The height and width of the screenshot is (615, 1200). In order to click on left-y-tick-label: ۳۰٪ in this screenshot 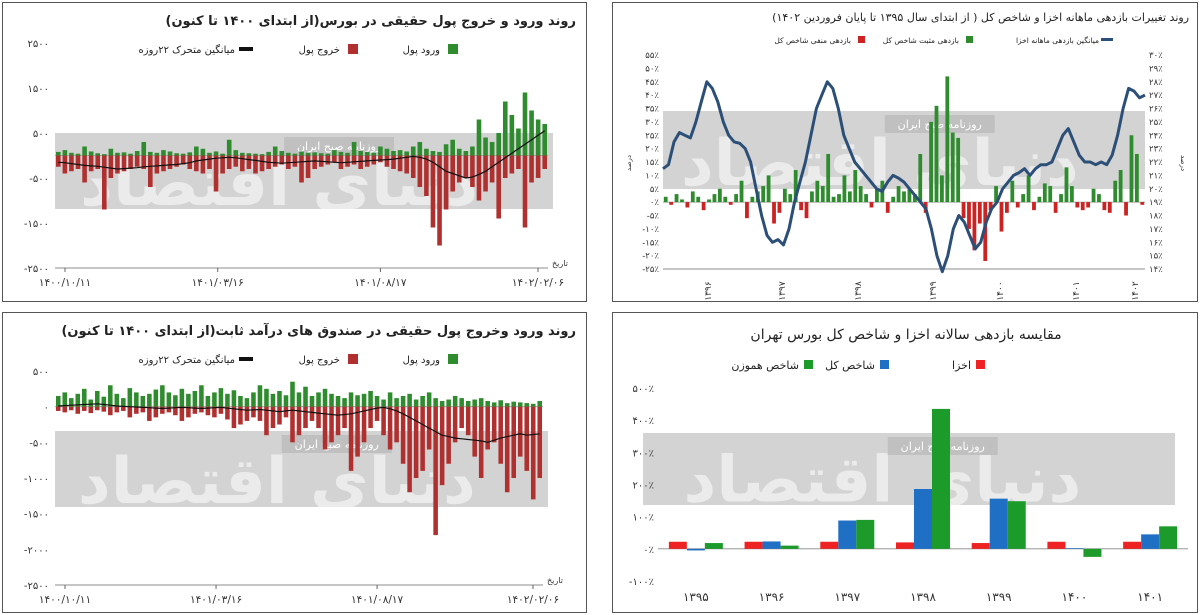, I will do `click(652, 123)`.